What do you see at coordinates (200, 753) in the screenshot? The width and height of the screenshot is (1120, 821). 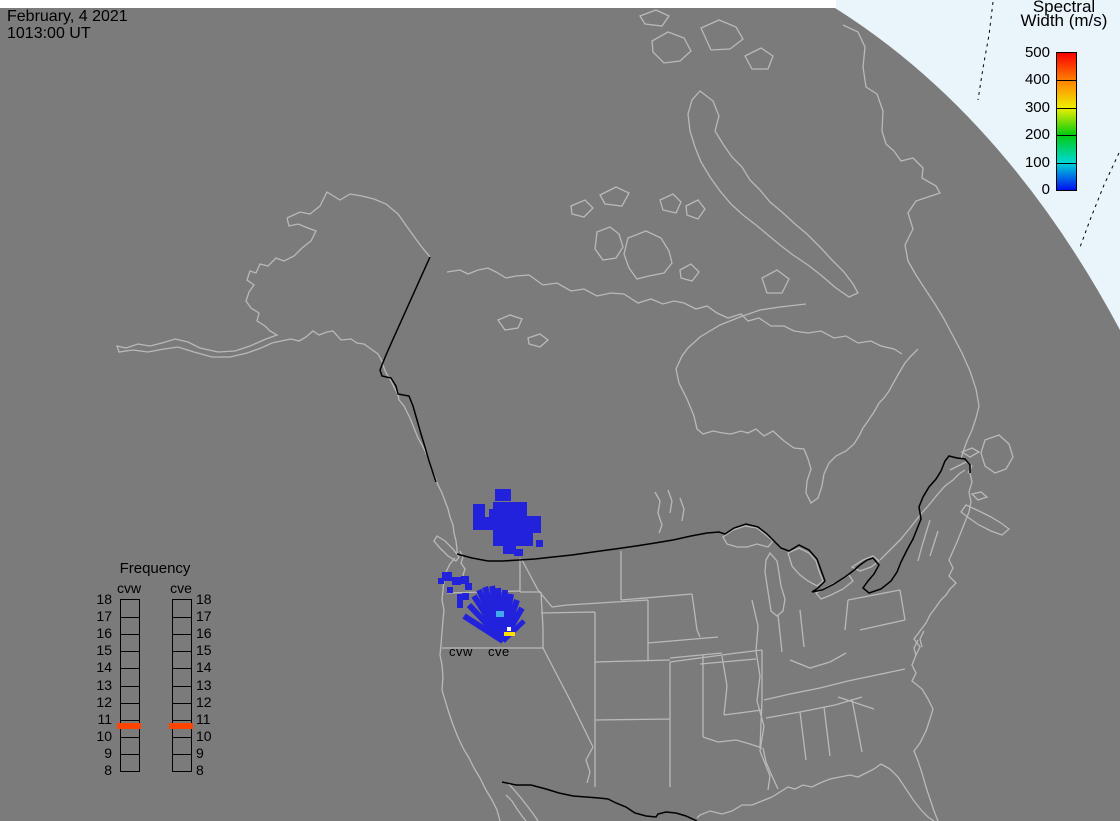 I see `freq-scale-right-9: 9` at bounding box center [200, 753].